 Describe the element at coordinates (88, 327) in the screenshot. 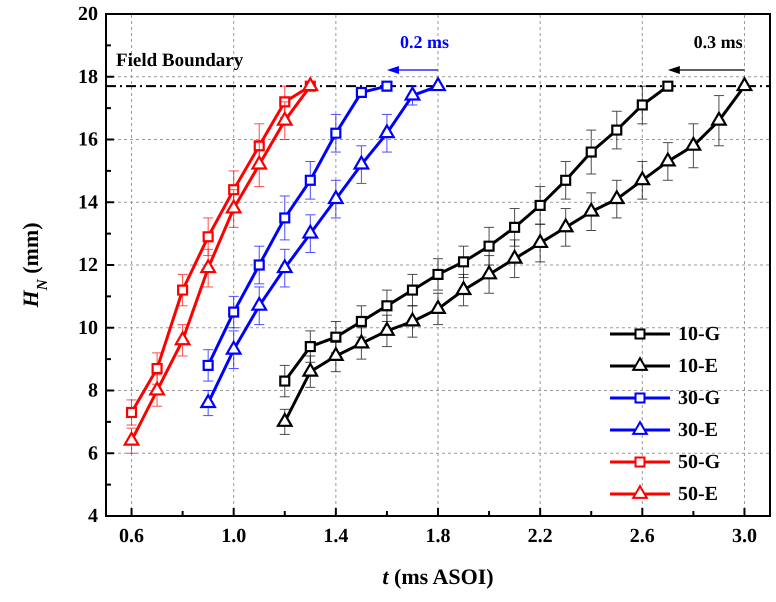

I see `y-tick-label: 10` at that location.